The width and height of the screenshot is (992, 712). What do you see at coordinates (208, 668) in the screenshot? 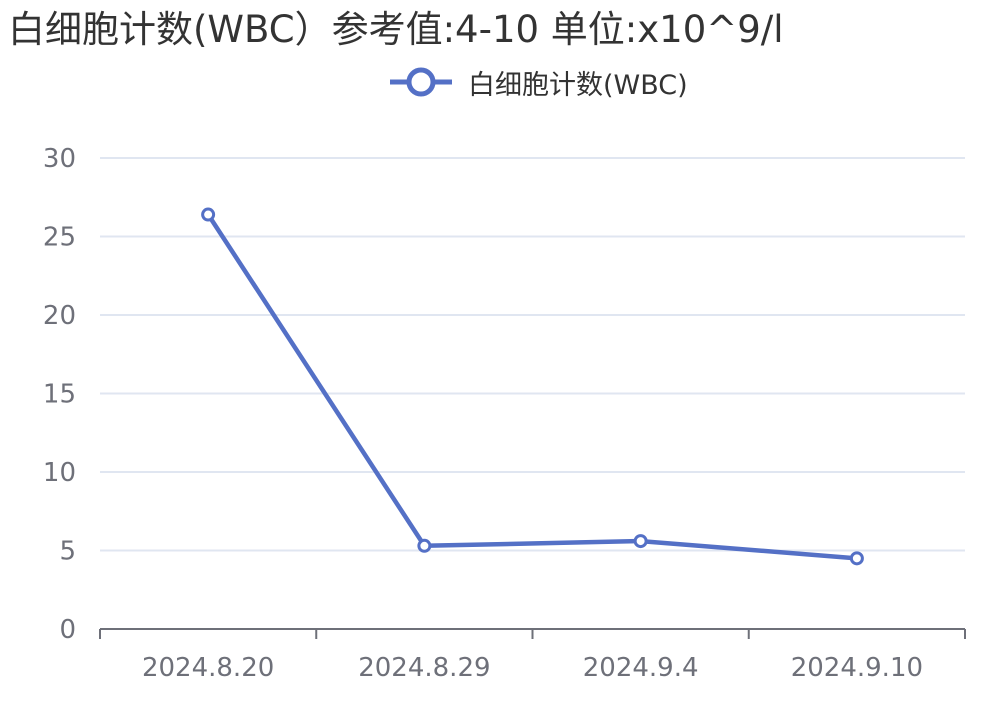
I see `x-tick-label: 2024.8.20` at bounding box center [208, 668].